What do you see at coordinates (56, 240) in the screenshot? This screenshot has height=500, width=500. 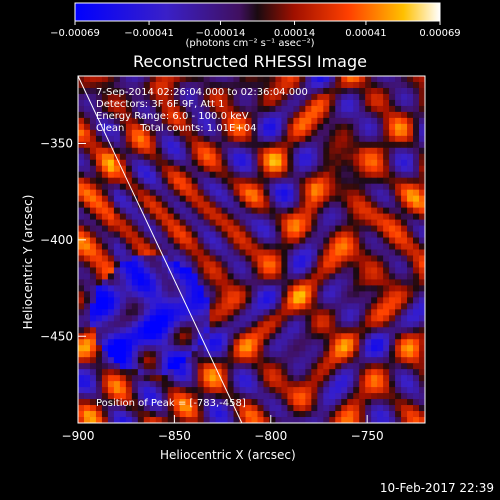 I see `y-tick-label: −400` at bounding box center [56, 240].